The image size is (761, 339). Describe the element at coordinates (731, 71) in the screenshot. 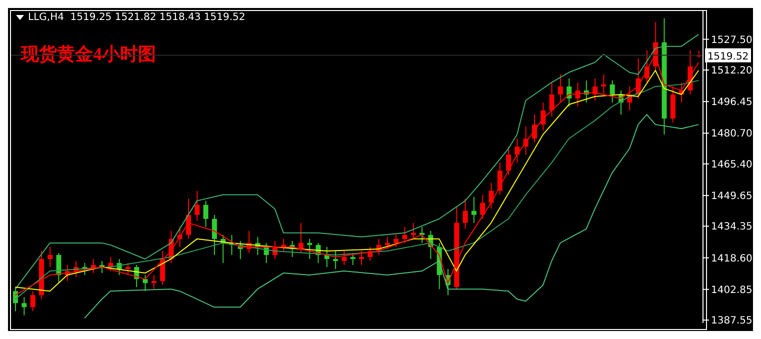

I see `y-tick-label: 1512.20` at that location.